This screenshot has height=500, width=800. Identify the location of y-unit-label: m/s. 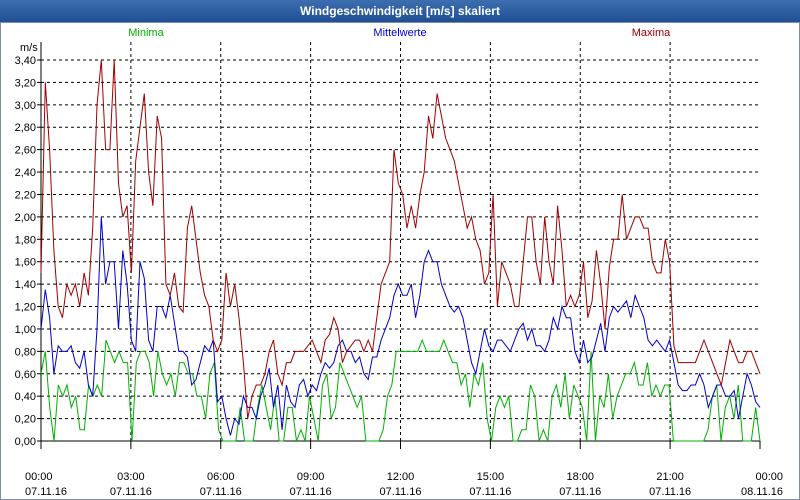
(29, 48).